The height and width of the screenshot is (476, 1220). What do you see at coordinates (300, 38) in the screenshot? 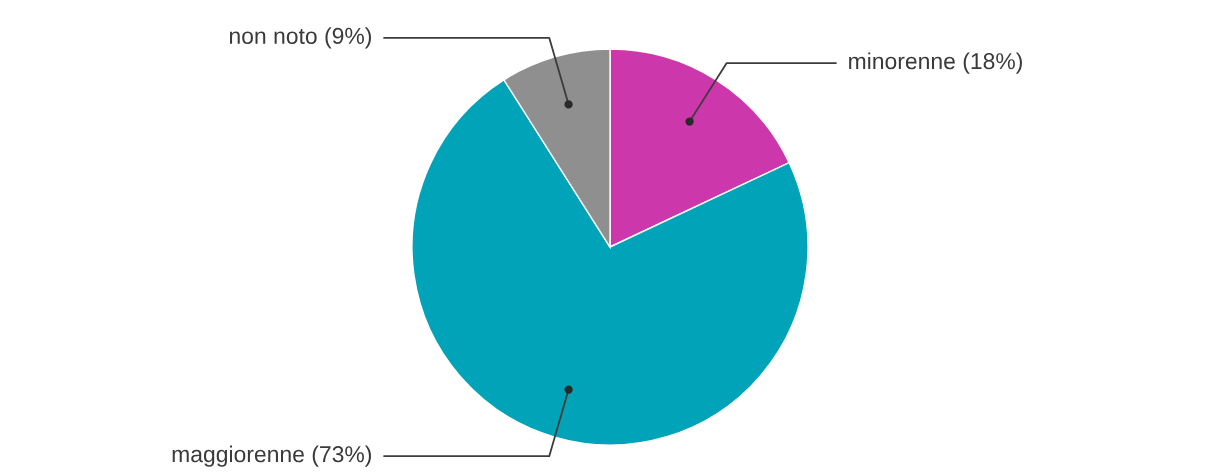
I see `slice-label: non noto (9%)` at bounding box center [300, 38].